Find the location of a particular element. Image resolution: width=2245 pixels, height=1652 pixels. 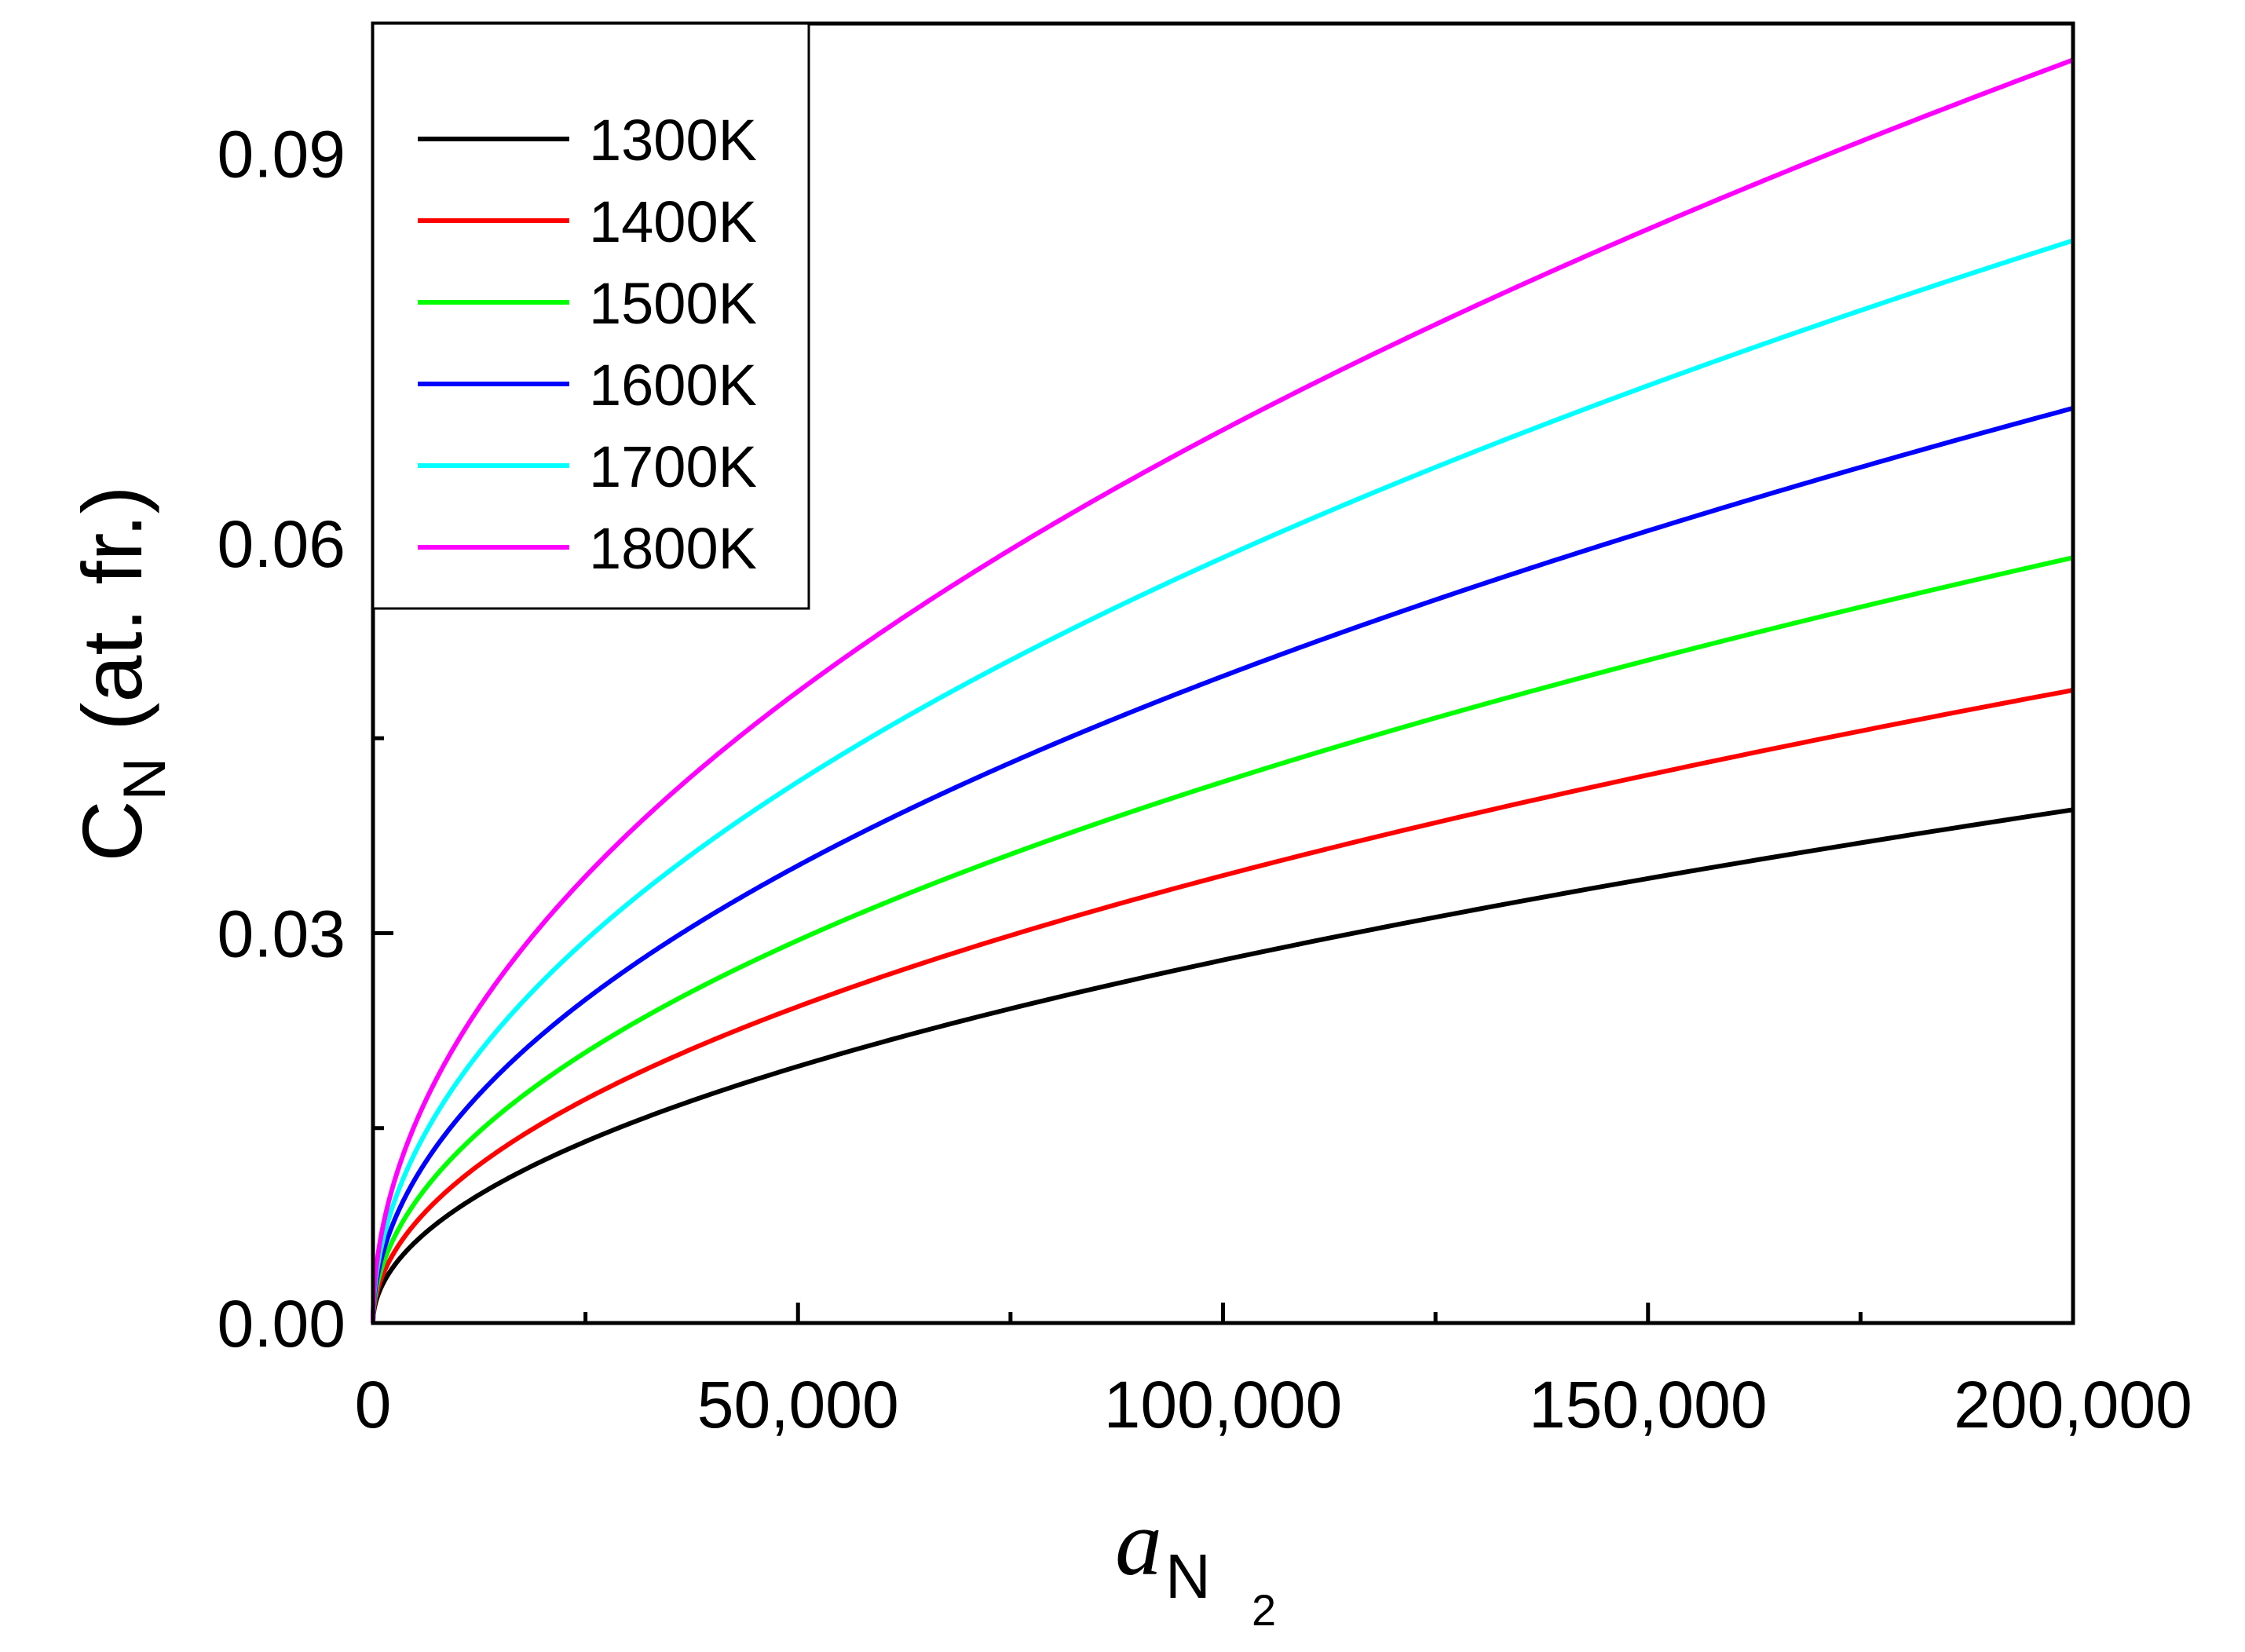

legend-label: 1600K is located at coordinates (673, 385).